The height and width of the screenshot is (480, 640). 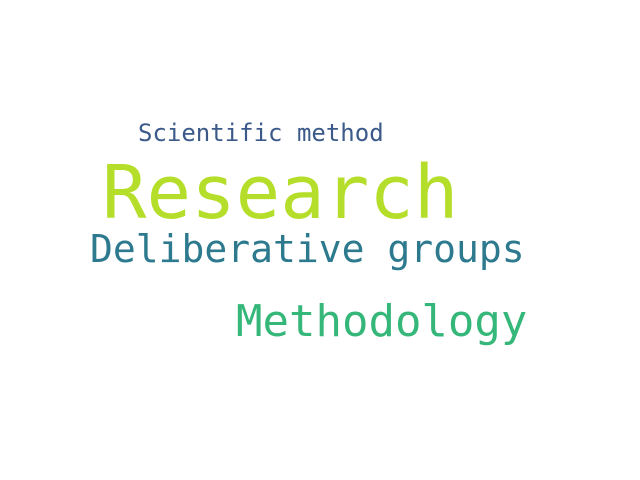 I want to click on word-research: Research, so click(x=280, y=193).